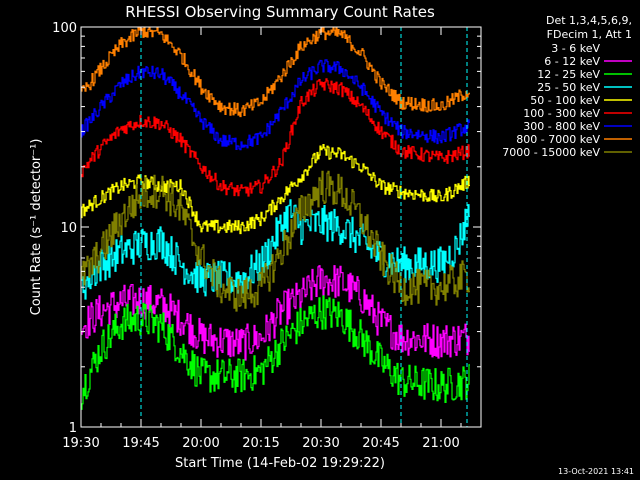  Describe the element at coordinates (558, 139) in the screenshot. I see `legend-label: 800 - 7000 keV` at that location.